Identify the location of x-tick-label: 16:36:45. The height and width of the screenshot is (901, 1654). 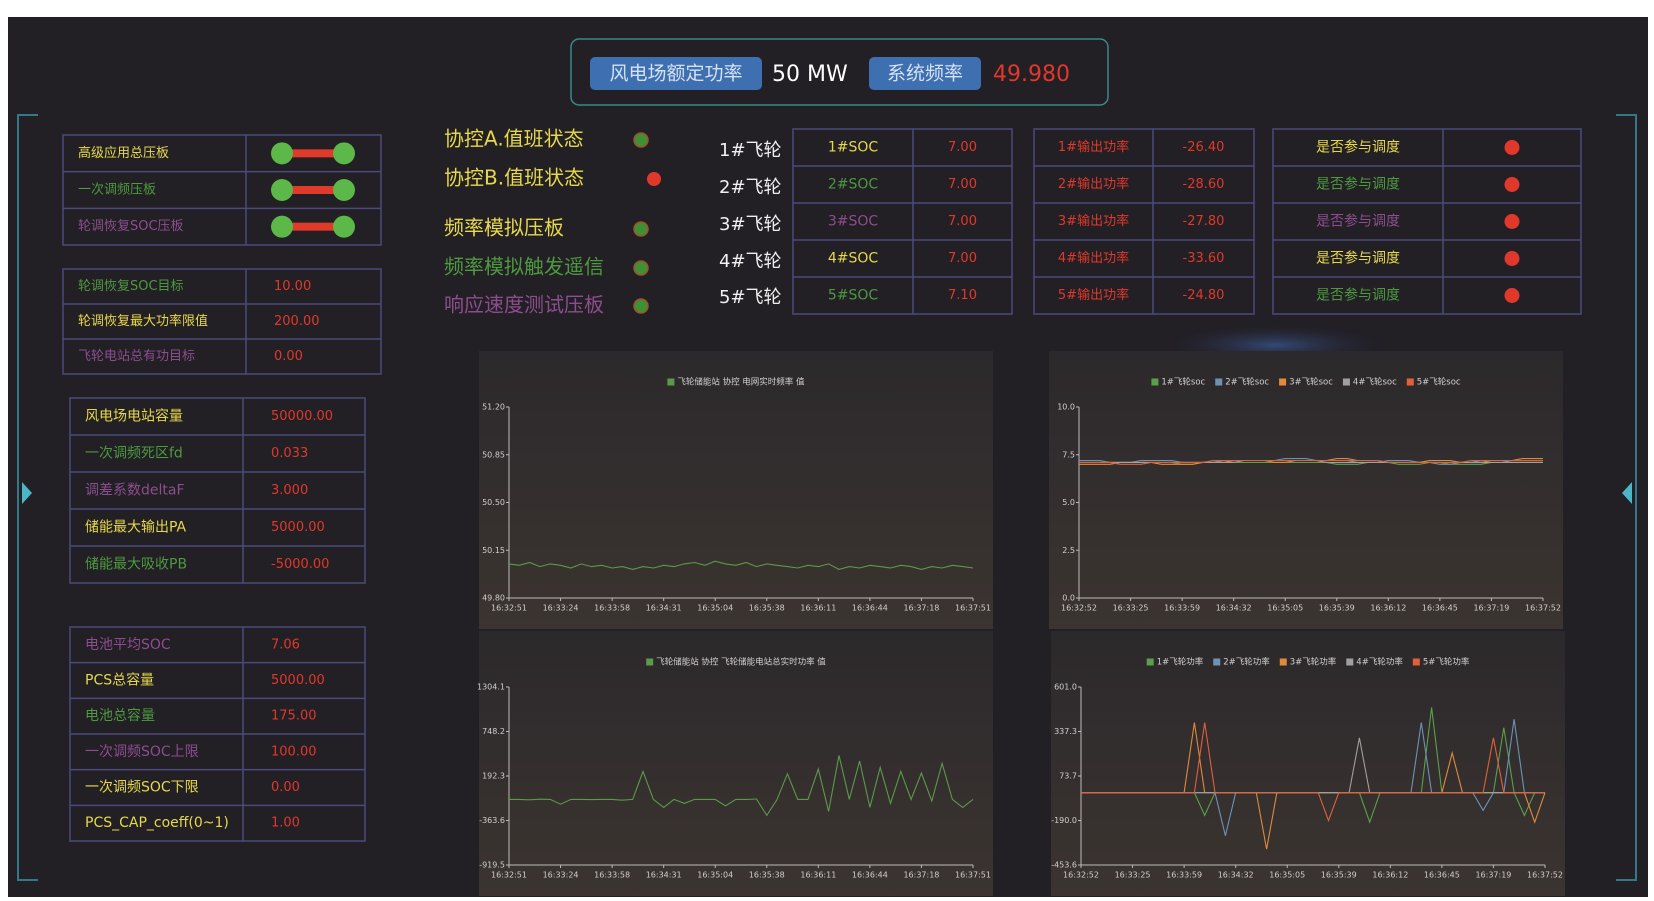
(1440, 608).